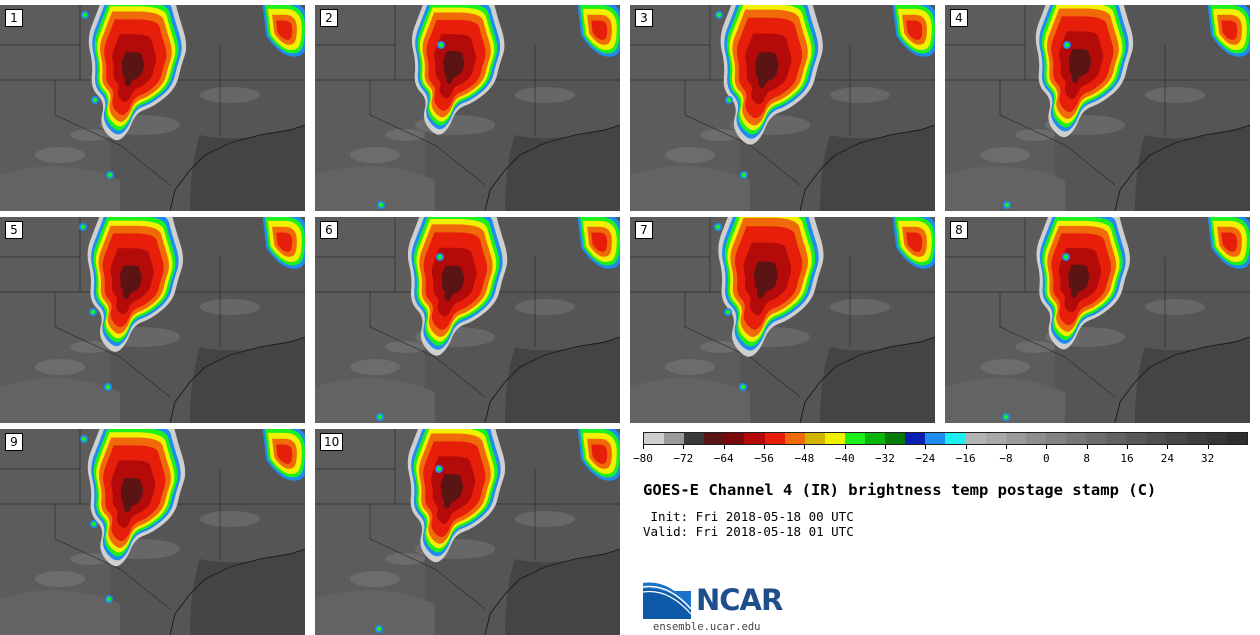  What do you see at coordinates (885, 458) in the screenshot?
I see `colorbar-tick-label: −32` at bounding box center [885, 458].